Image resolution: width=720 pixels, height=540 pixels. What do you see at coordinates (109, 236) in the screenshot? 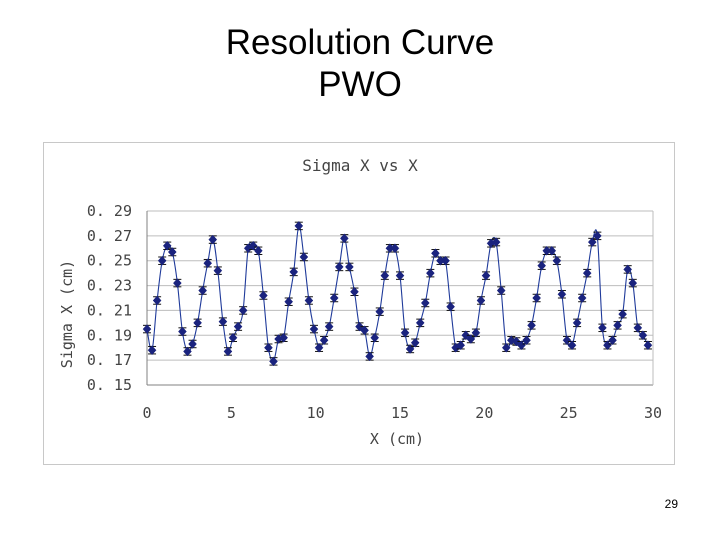
I see `y-tick-label: 0. 27` at bounding box center [109, 236].